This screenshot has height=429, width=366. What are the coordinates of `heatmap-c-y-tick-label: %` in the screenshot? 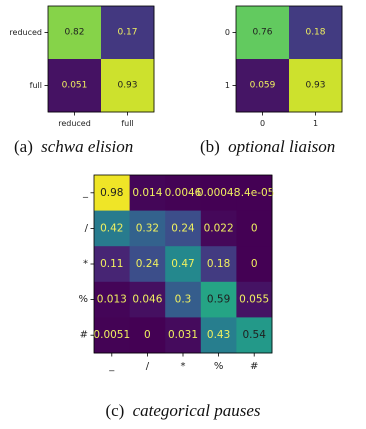 It's located at (83, 299).